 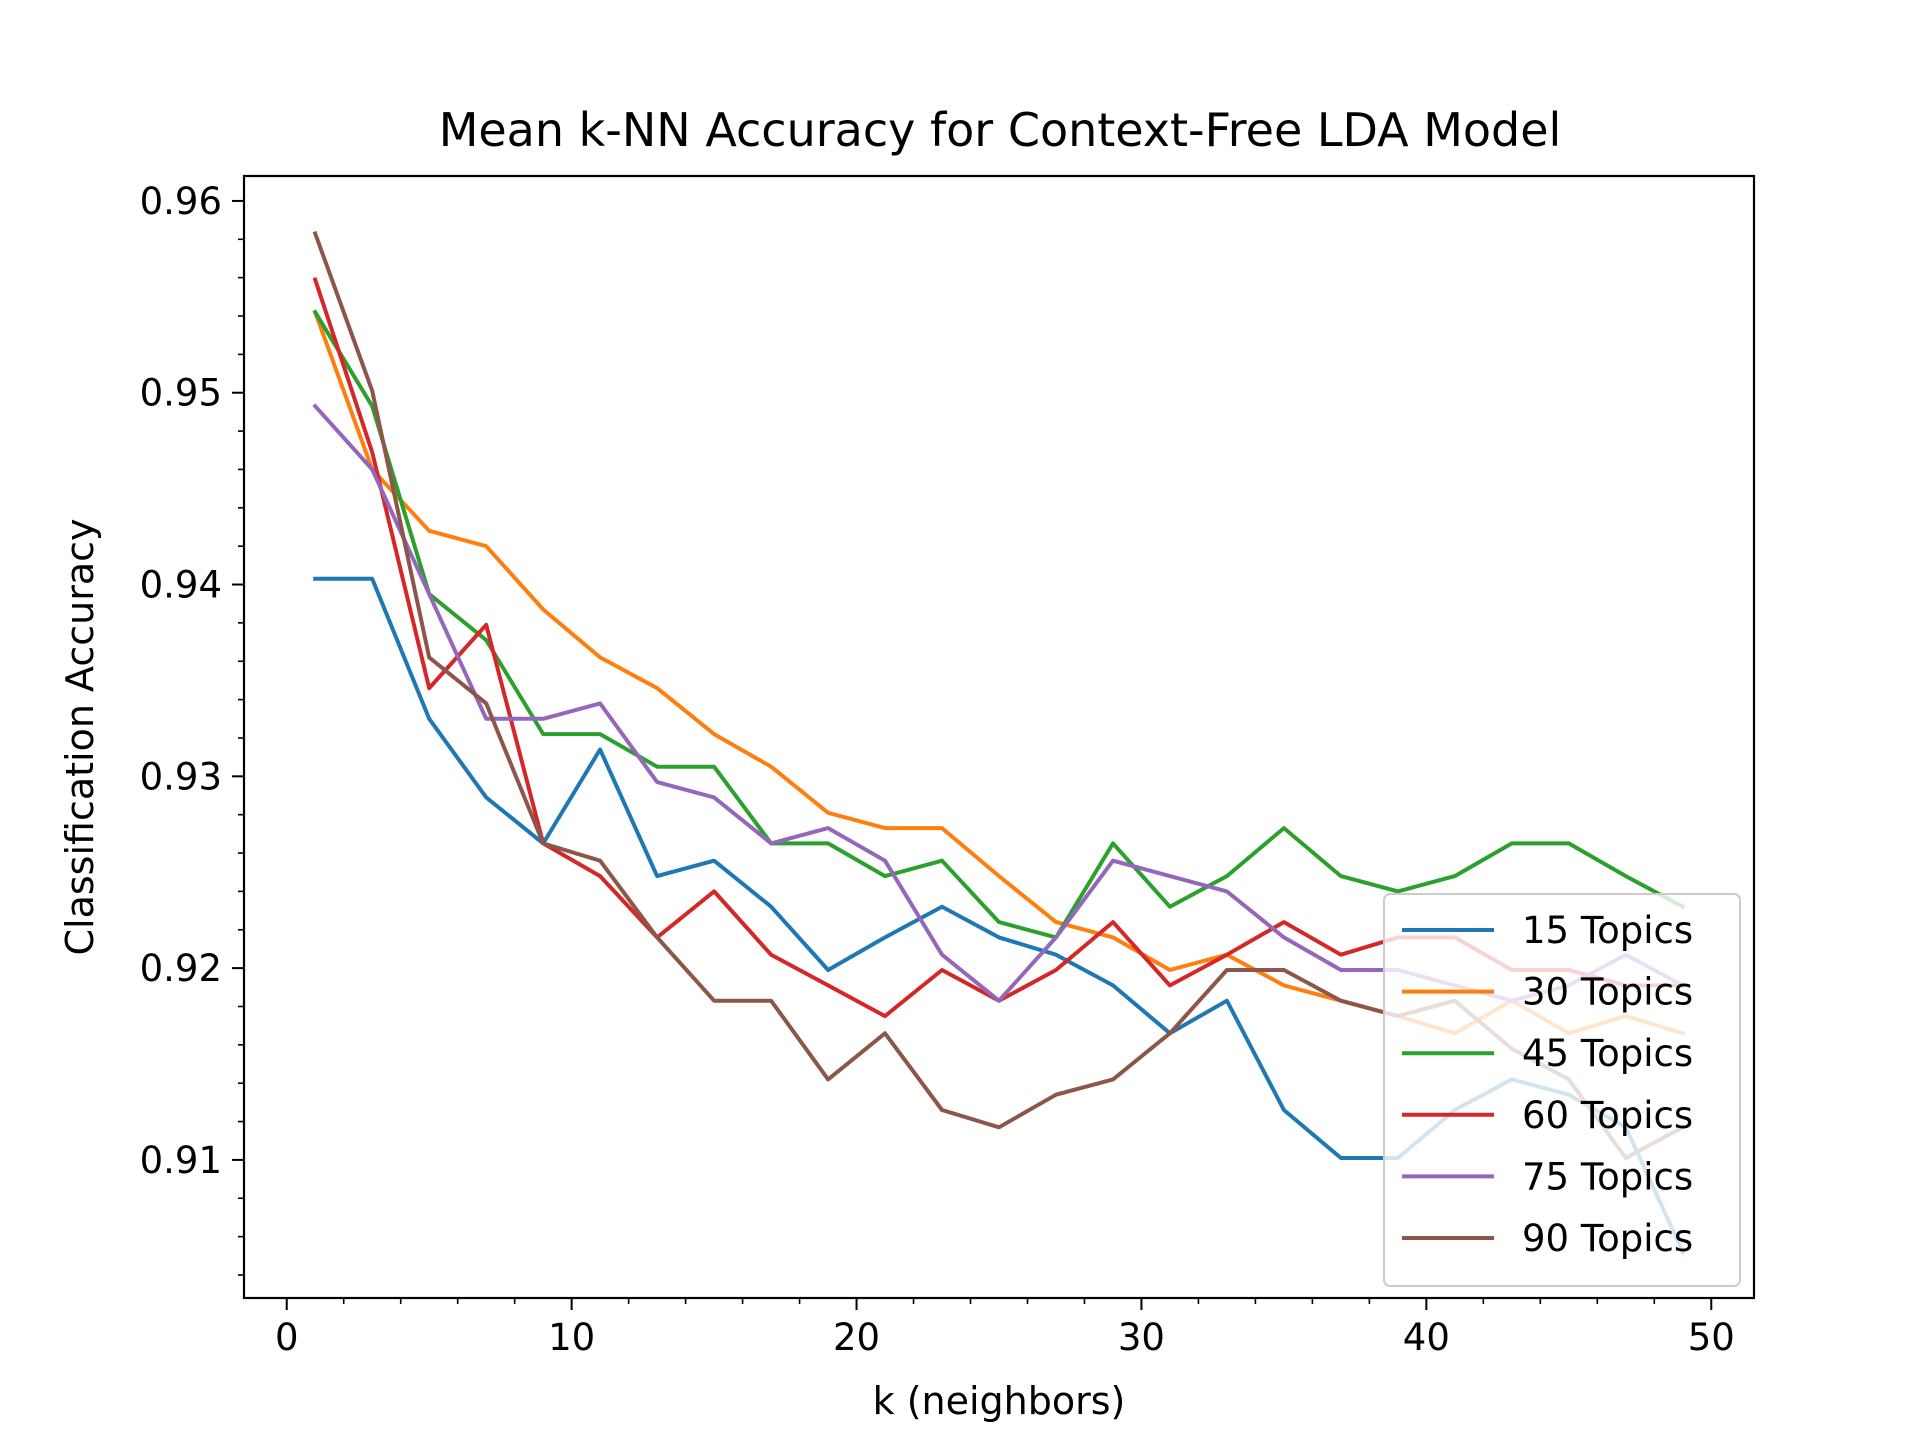 I want to click on legend-label-3: 45 Topics, so click(x=1607, y=1053).